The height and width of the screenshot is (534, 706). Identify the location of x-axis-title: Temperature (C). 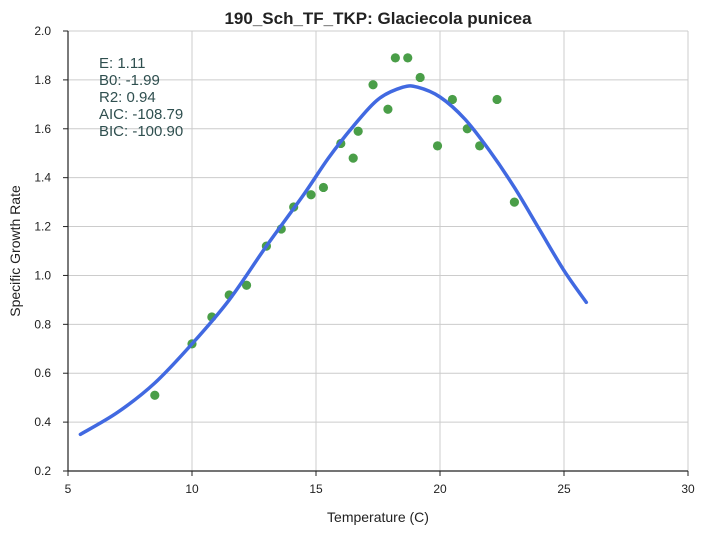
(378, 517).